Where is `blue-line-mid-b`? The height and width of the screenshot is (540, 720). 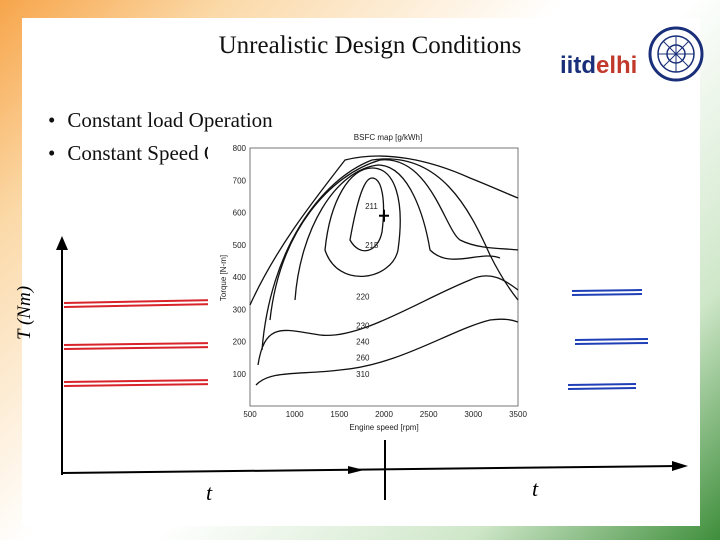
blue-line-mid-b is located at coordinates (611, 343).